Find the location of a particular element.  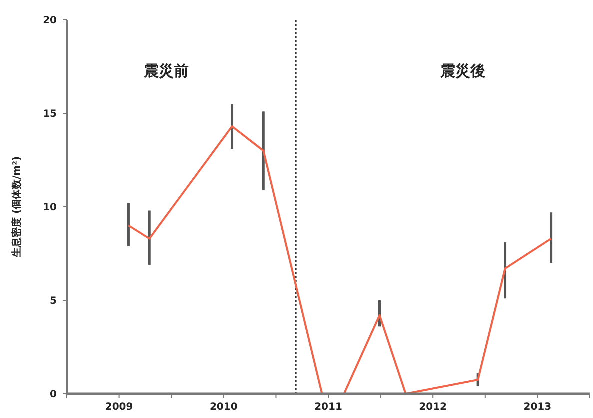

x-tick-label: 2011 is located at coordinates (328, 407).